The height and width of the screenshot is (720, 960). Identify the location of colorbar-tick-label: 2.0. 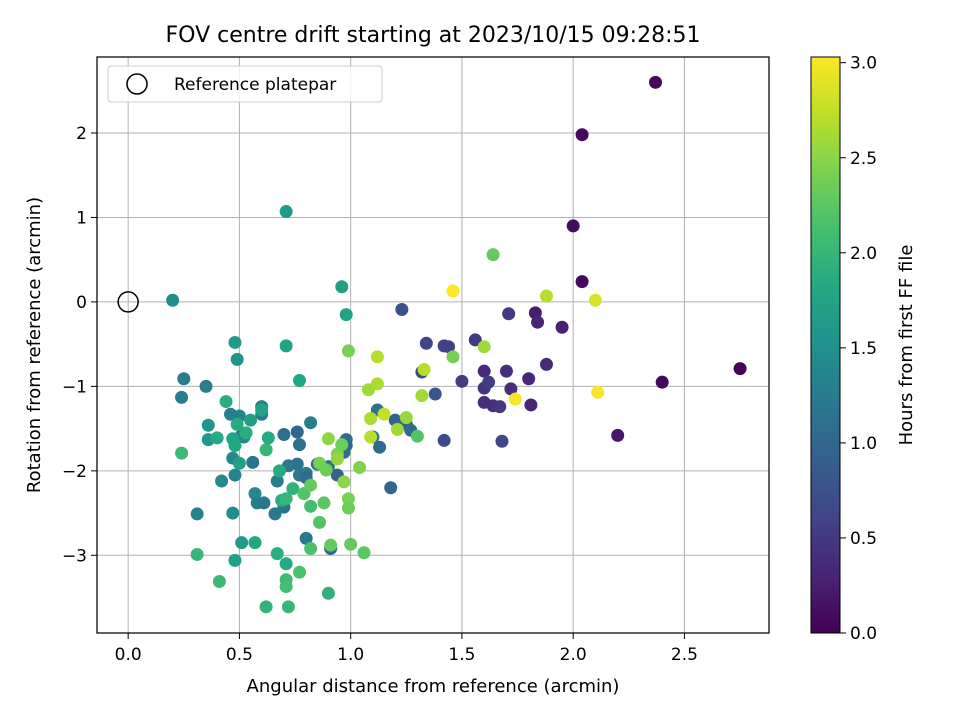
(863, 254).